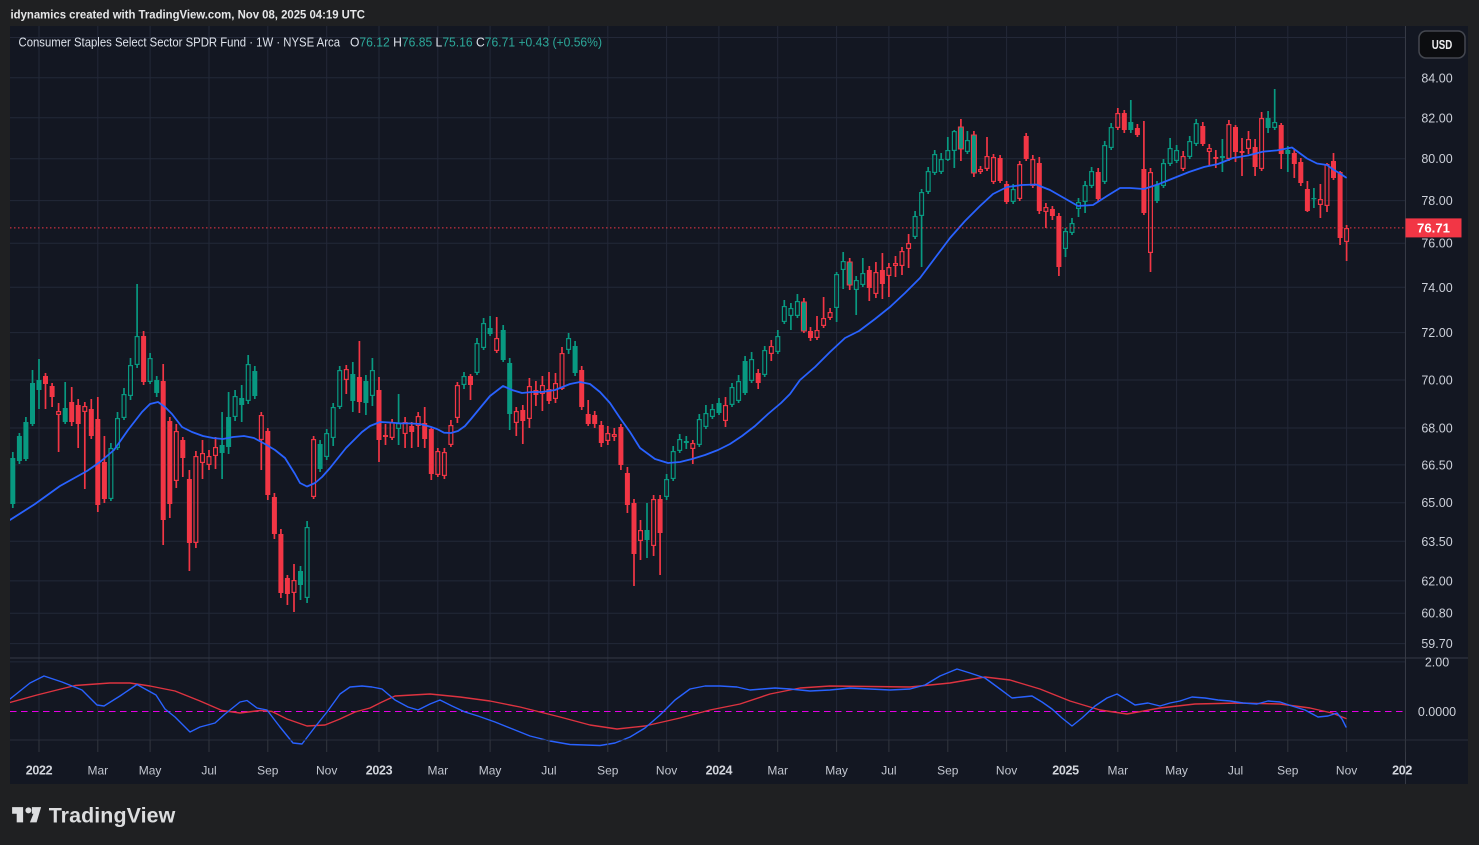  Describe the element at coordinates (39, 771) in the screenshot. I see `svg-text: 2022` at that location.